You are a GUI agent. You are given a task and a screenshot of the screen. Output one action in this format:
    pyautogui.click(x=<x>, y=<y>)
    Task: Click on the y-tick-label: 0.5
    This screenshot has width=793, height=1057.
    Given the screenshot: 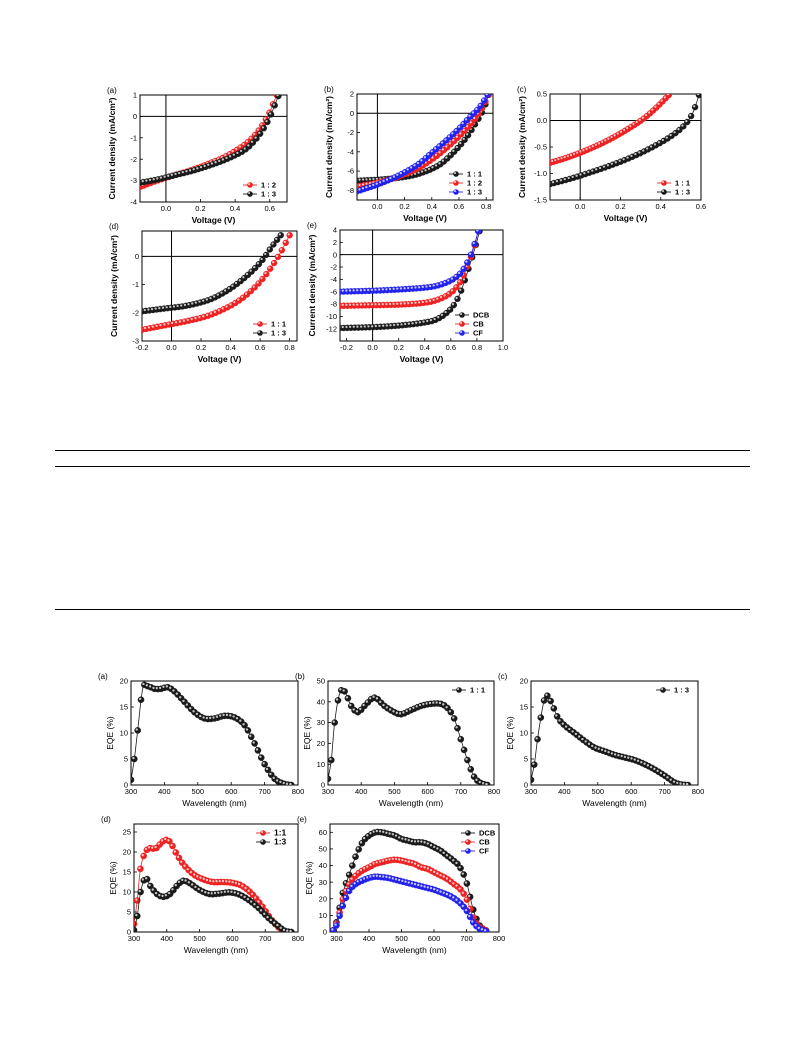 What is the action you would take?
    pyautogui.click(x=542, y=94)
    